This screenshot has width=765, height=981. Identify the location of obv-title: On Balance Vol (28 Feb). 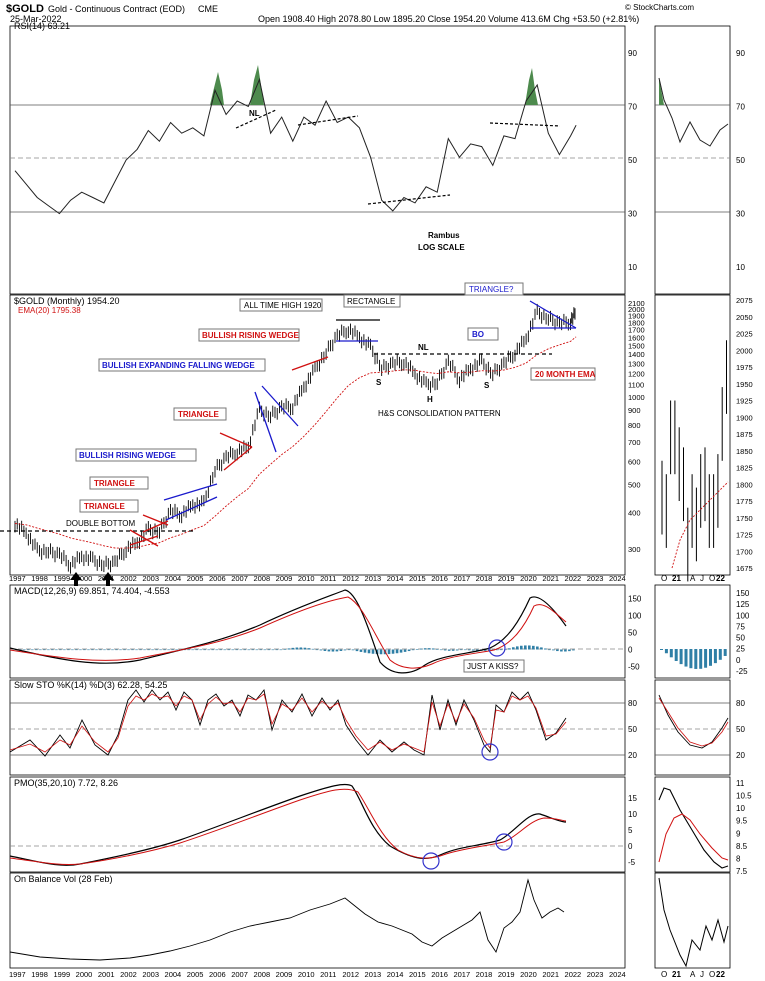
(63, 879).